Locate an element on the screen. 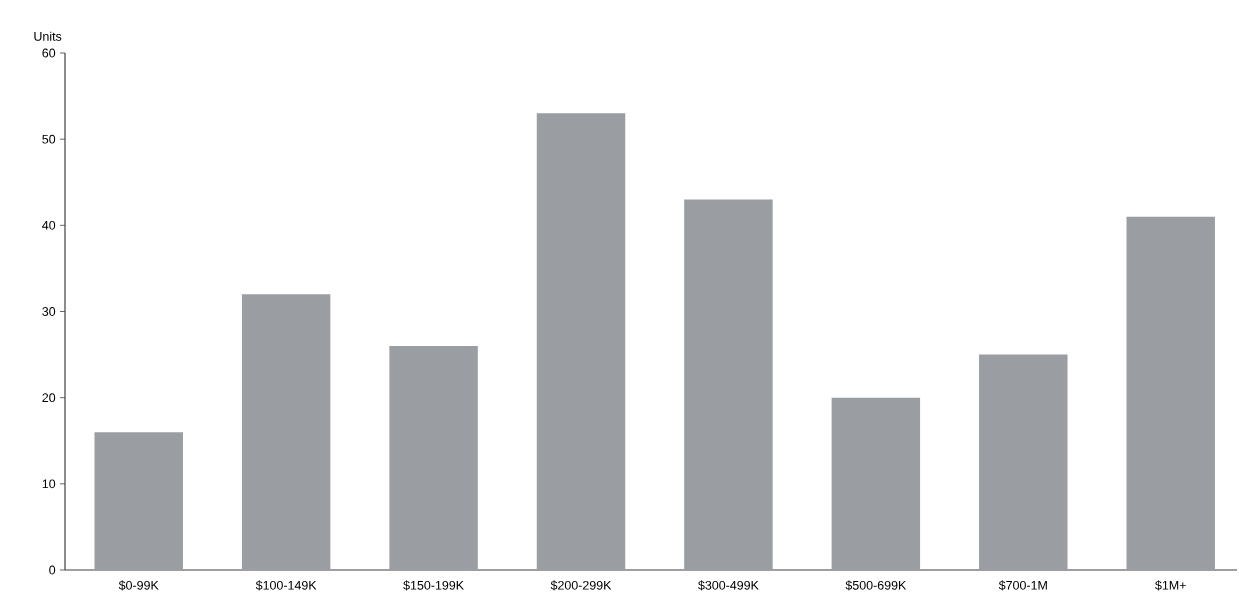  y-tick-label: 50 is located at coordinates (49, 139).